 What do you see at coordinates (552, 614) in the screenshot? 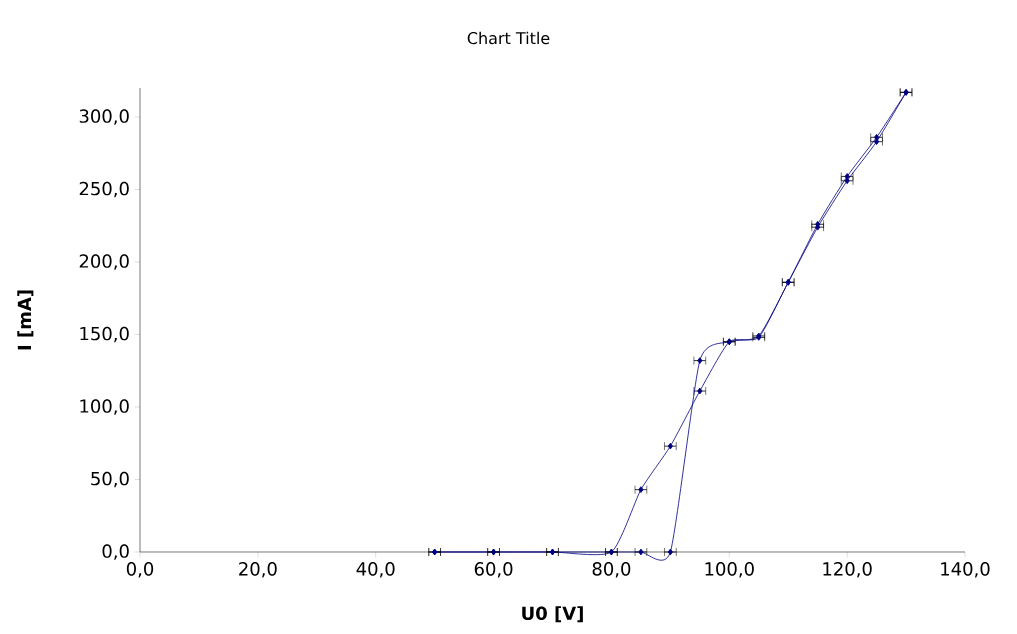
I see `x-axis-title: U0 [V]` at bounding box center [552, 614].